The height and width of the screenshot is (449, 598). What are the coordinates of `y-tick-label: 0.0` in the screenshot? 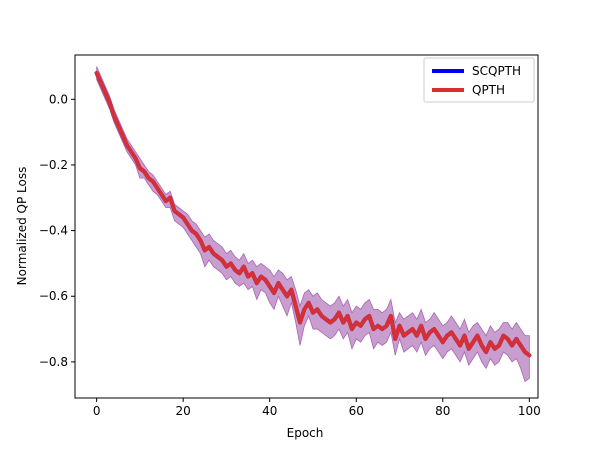 It's located at (58, 99).